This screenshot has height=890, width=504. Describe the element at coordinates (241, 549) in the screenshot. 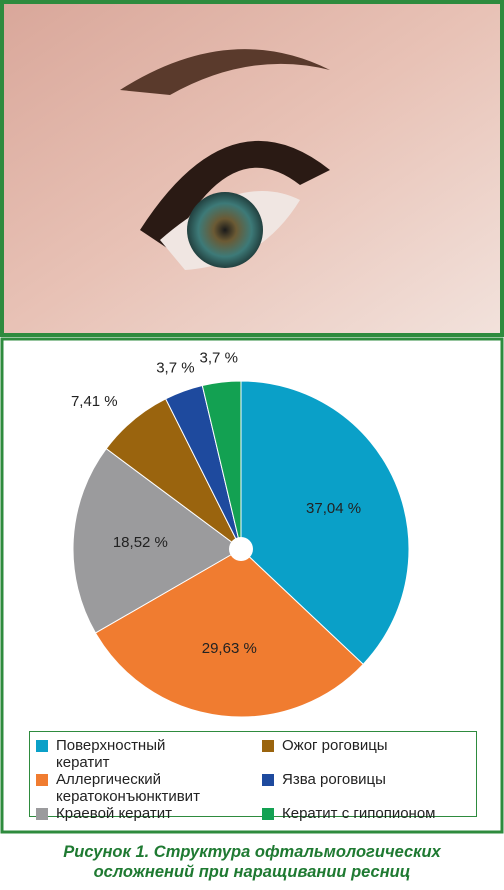

I see `center-hole` at that location.